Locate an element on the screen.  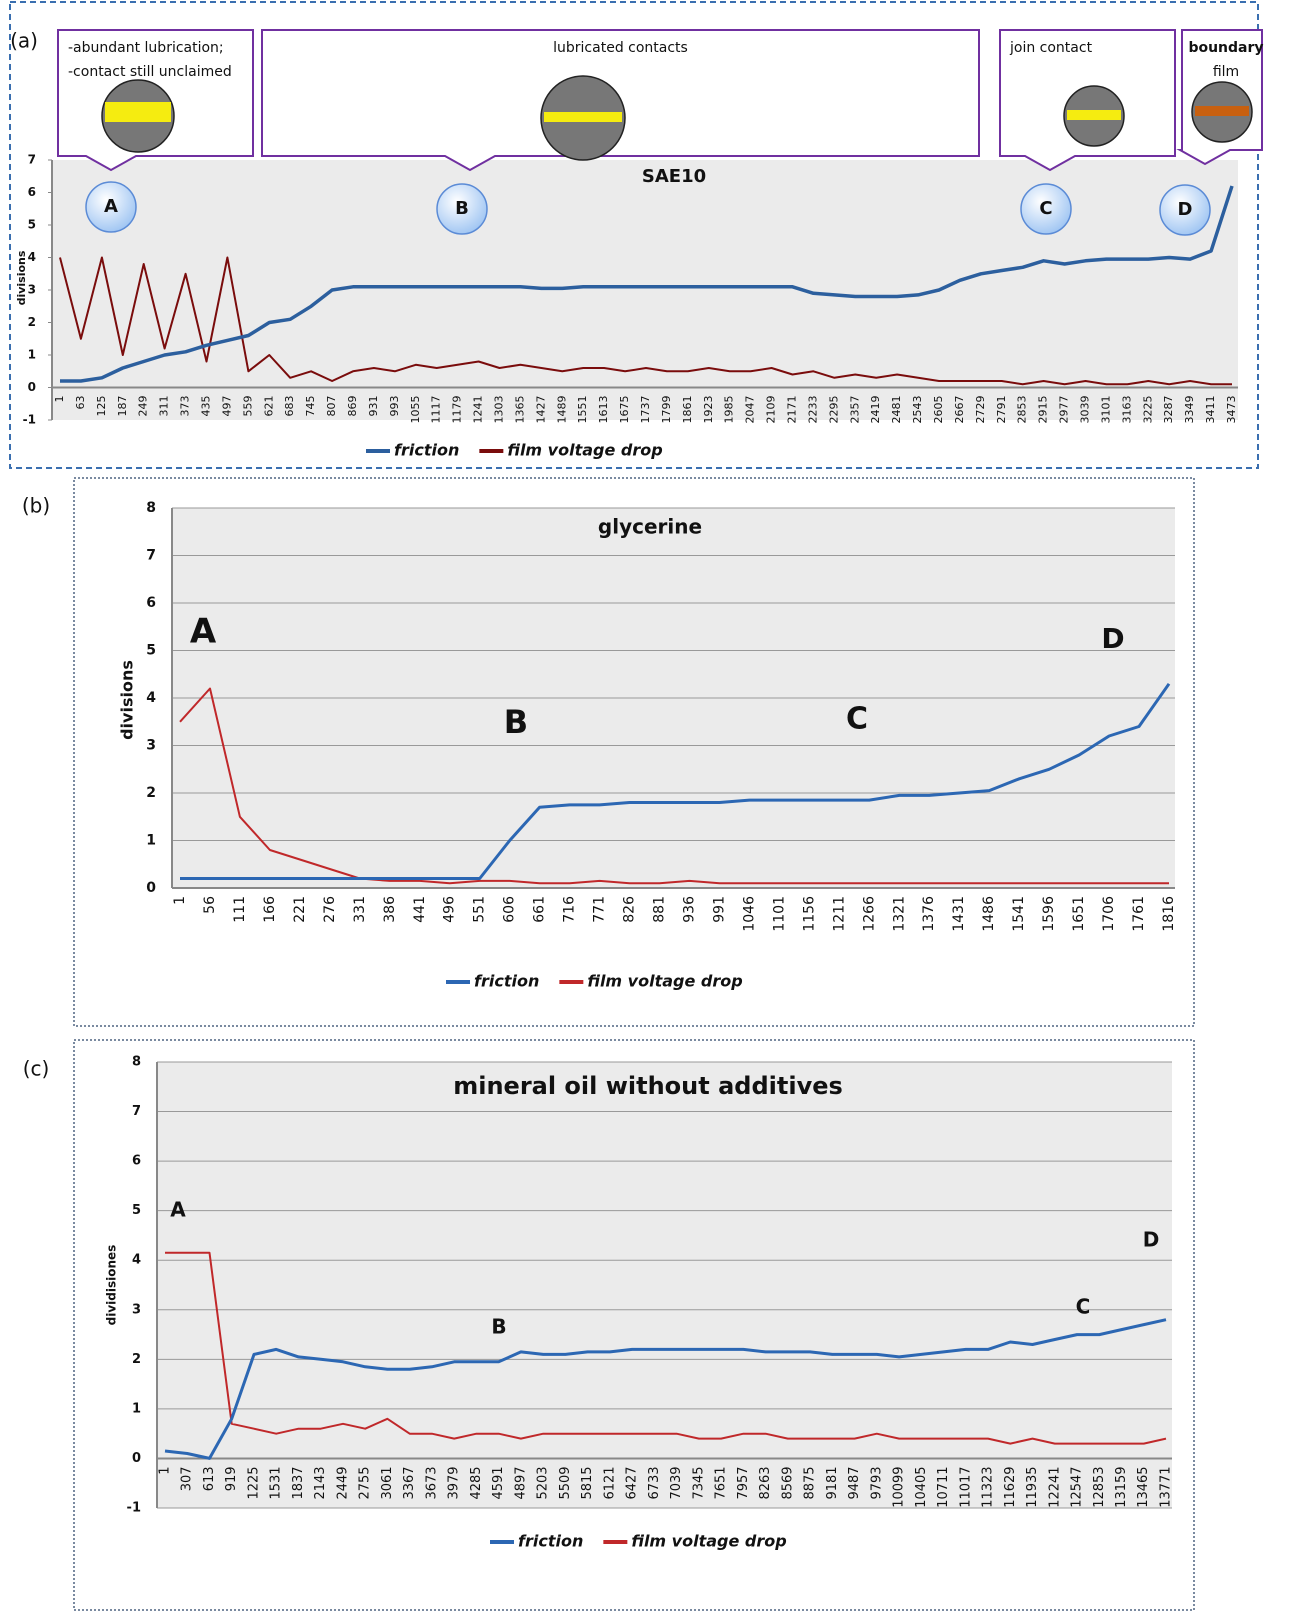
x-tick-label: 63 is located at coordinates (80, 403).